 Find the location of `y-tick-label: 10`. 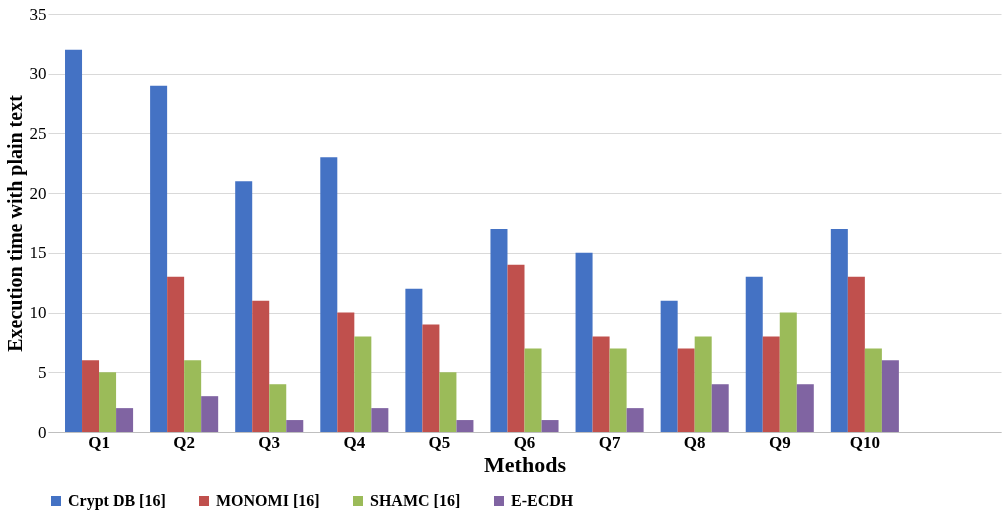

y-tick-label: 10 is located at coordinates (38, 313).